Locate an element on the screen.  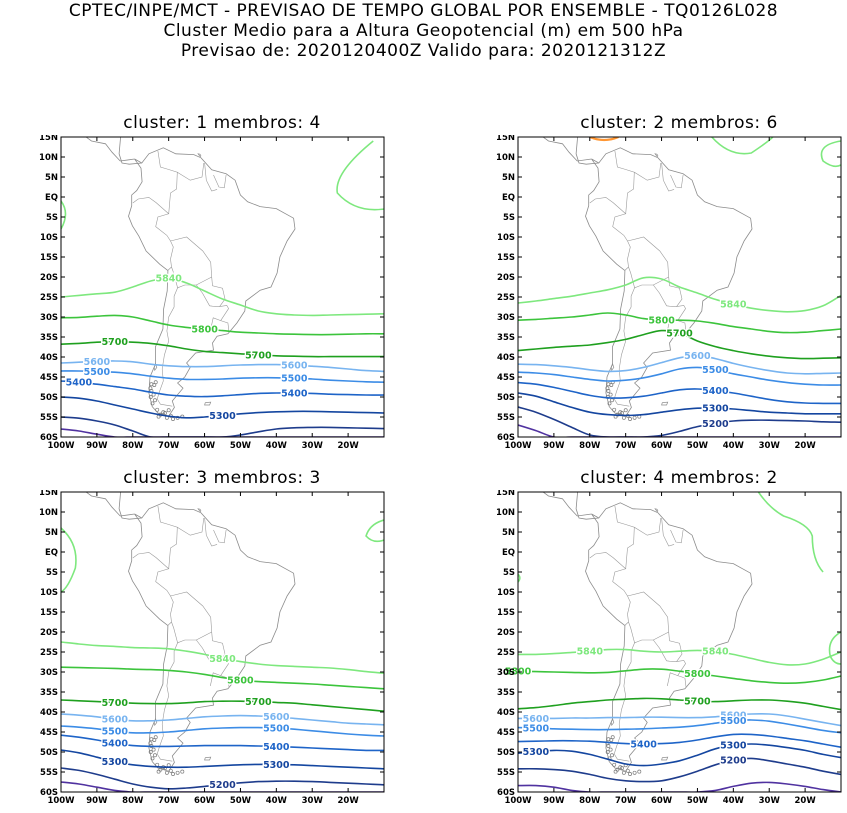
x-tick-label: 20W is located at coordinates (349, 446).